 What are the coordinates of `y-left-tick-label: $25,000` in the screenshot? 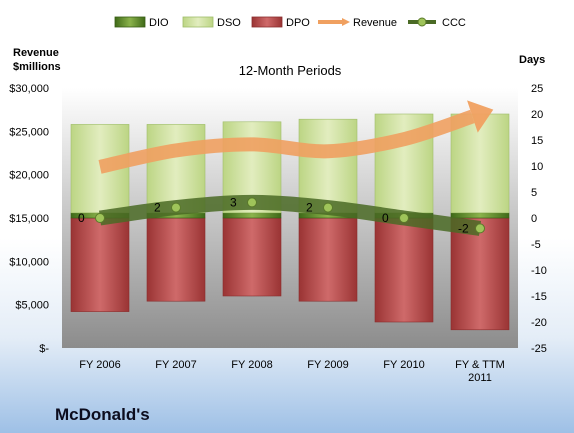 It's located at (29, 132).